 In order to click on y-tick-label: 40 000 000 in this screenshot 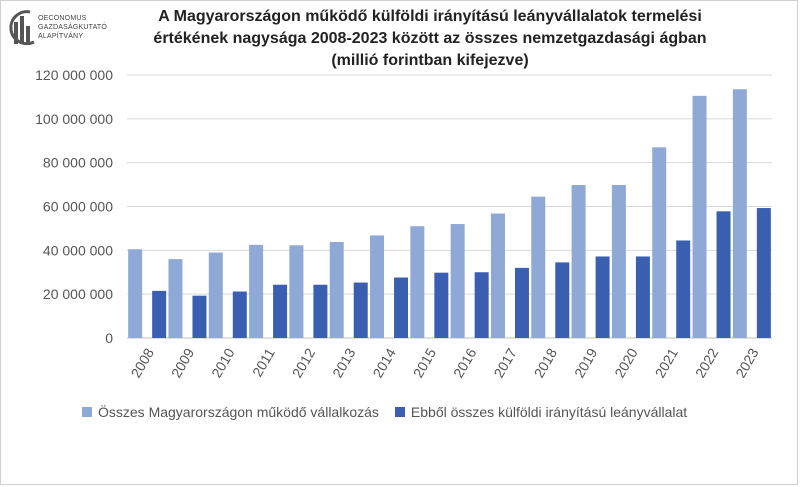, I will do `click(78, 250)`.